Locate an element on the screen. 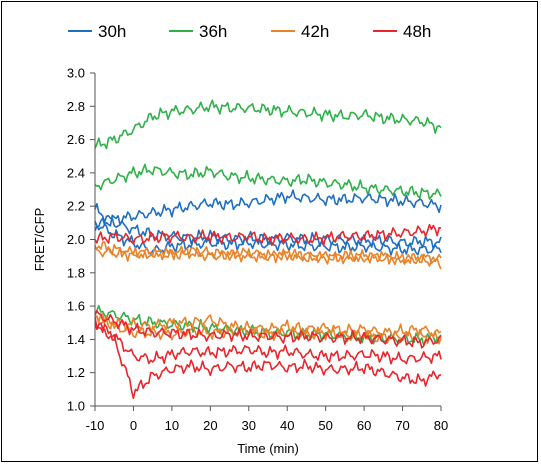 This screenshot has height=465, width=541. x-tick-label: 60 is located at coordinates (364, 425).